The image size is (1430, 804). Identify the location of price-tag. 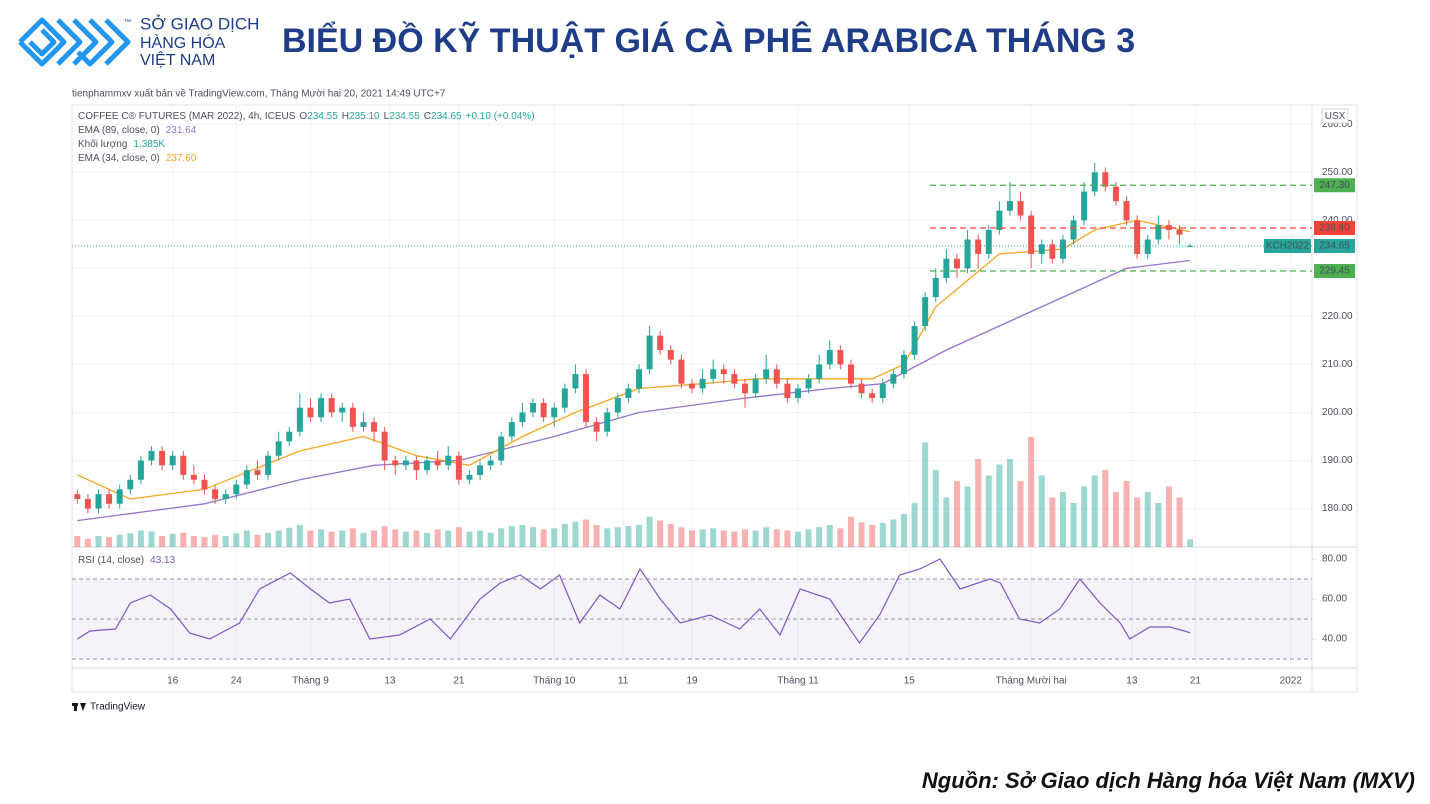
(1334, 246).